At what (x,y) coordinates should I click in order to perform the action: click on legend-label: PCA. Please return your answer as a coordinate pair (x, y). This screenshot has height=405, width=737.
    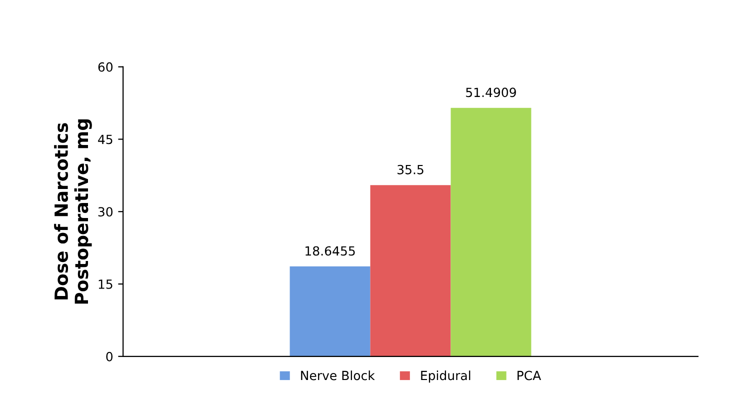
    Looking at the image, I should click on (530, 375).